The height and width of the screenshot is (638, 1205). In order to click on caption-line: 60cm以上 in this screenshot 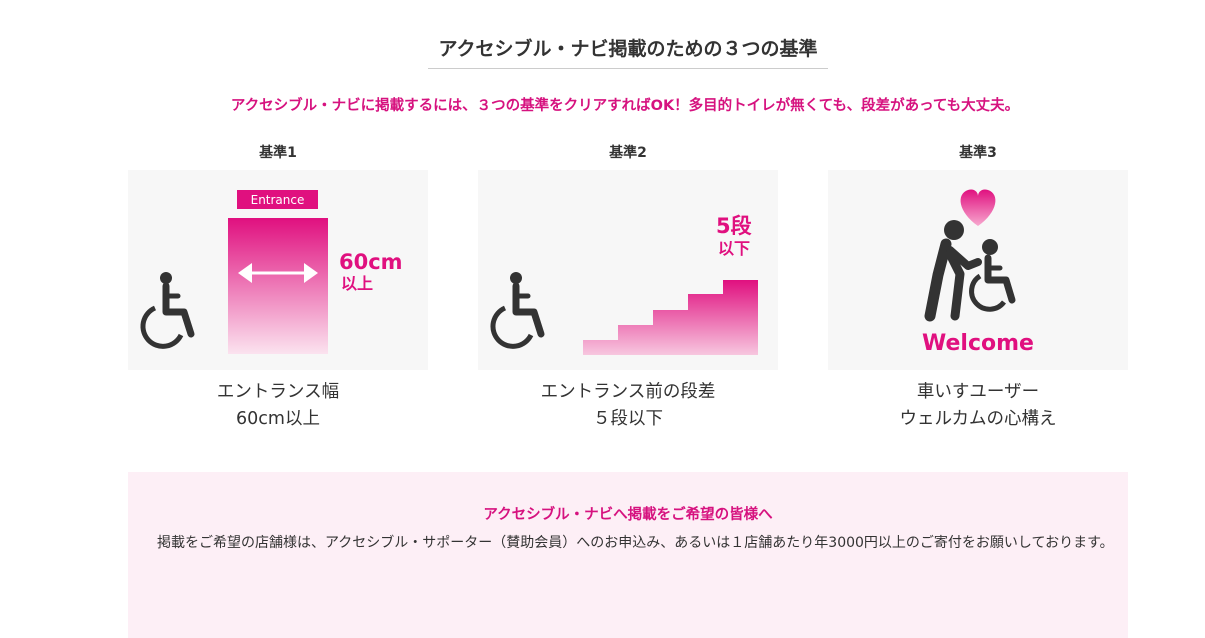, I will do `click(278, 419)`.